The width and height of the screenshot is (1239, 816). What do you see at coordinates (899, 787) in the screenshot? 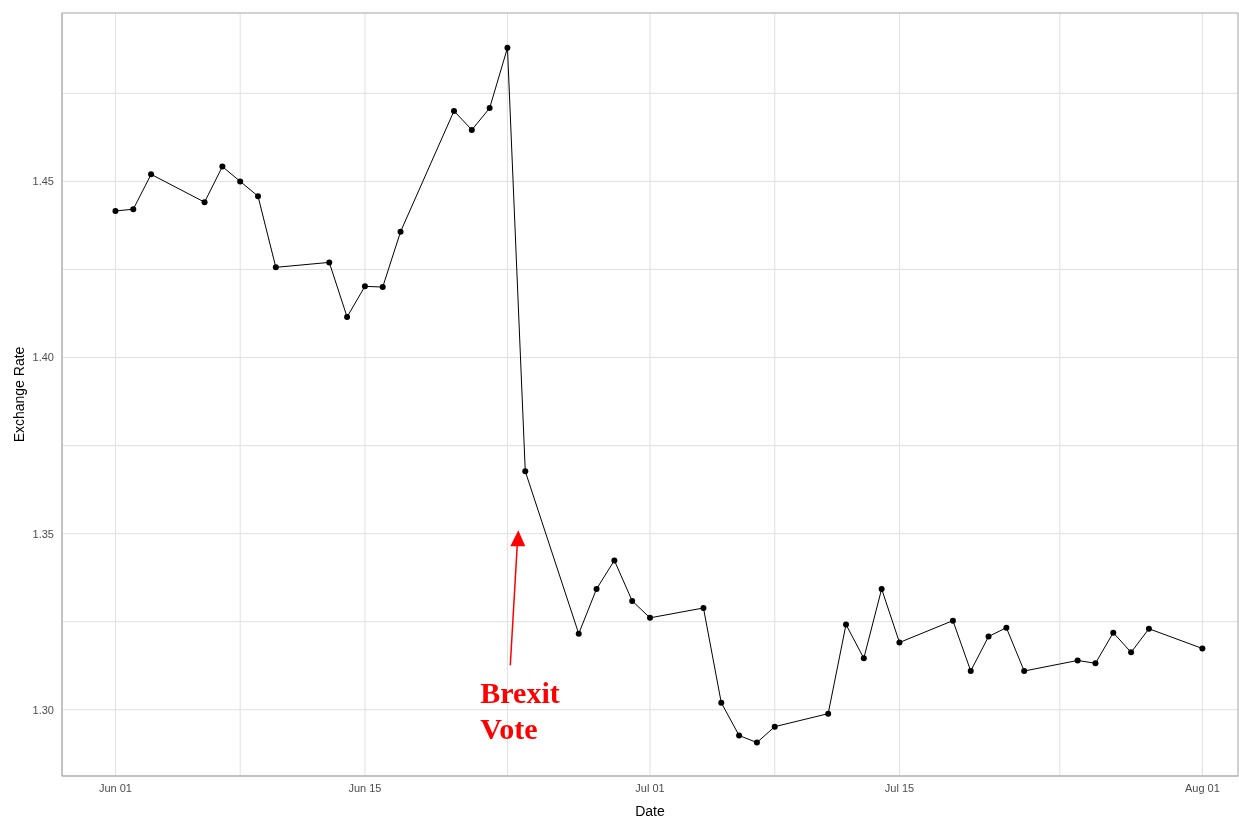
I see `x-tick-label: Jul 15` at bounding box center [899, 787].